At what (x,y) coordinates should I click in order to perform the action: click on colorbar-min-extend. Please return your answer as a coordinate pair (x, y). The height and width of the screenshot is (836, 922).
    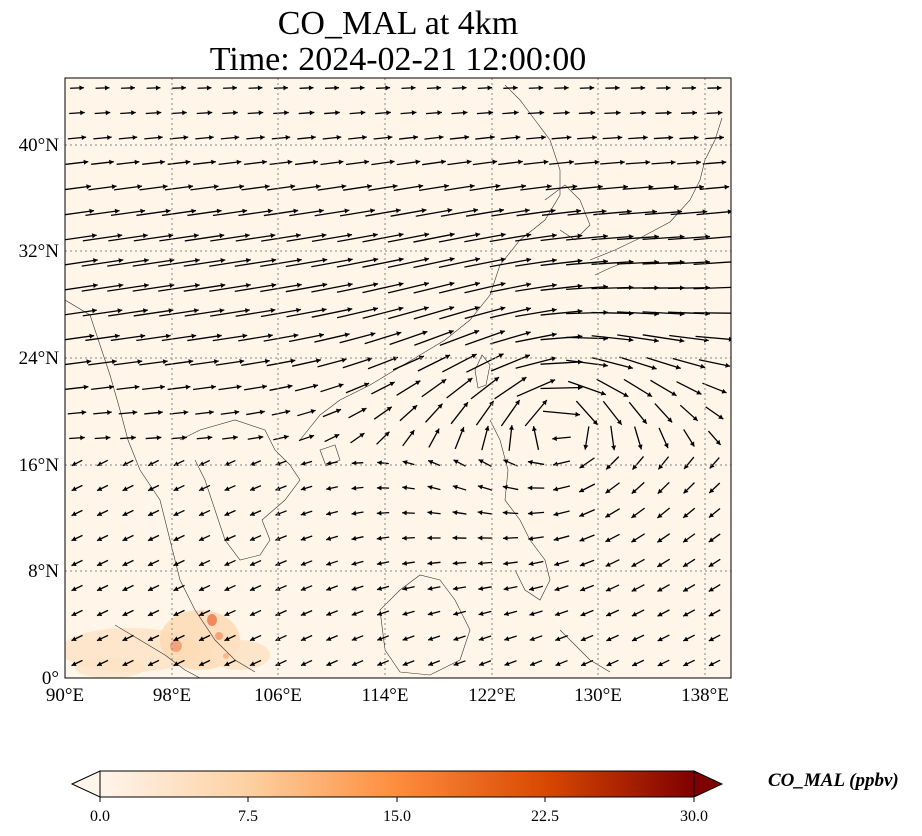
    Looking at the image, I should click on (85, 784).